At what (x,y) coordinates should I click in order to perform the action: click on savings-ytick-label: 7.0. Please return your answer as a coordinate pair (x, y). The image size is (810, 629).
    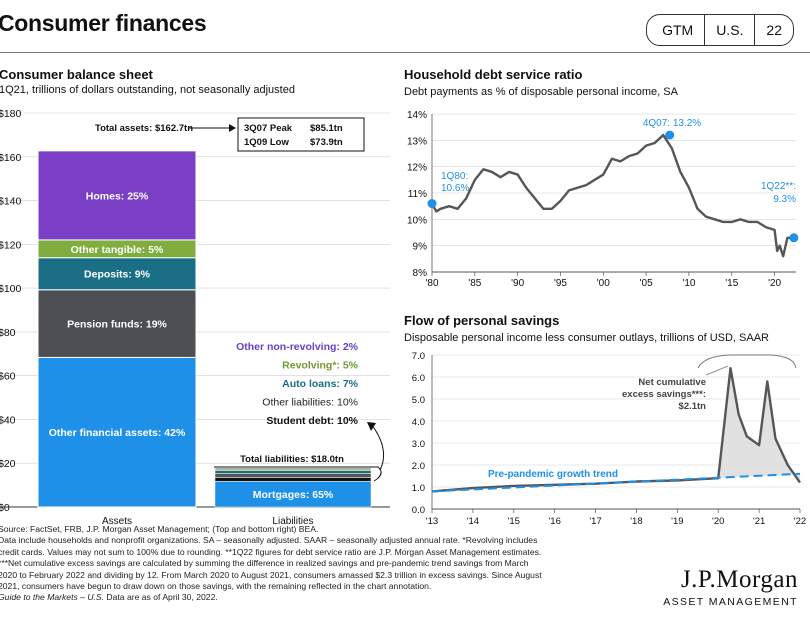
    Looking at the image, I should click on (418, 356).